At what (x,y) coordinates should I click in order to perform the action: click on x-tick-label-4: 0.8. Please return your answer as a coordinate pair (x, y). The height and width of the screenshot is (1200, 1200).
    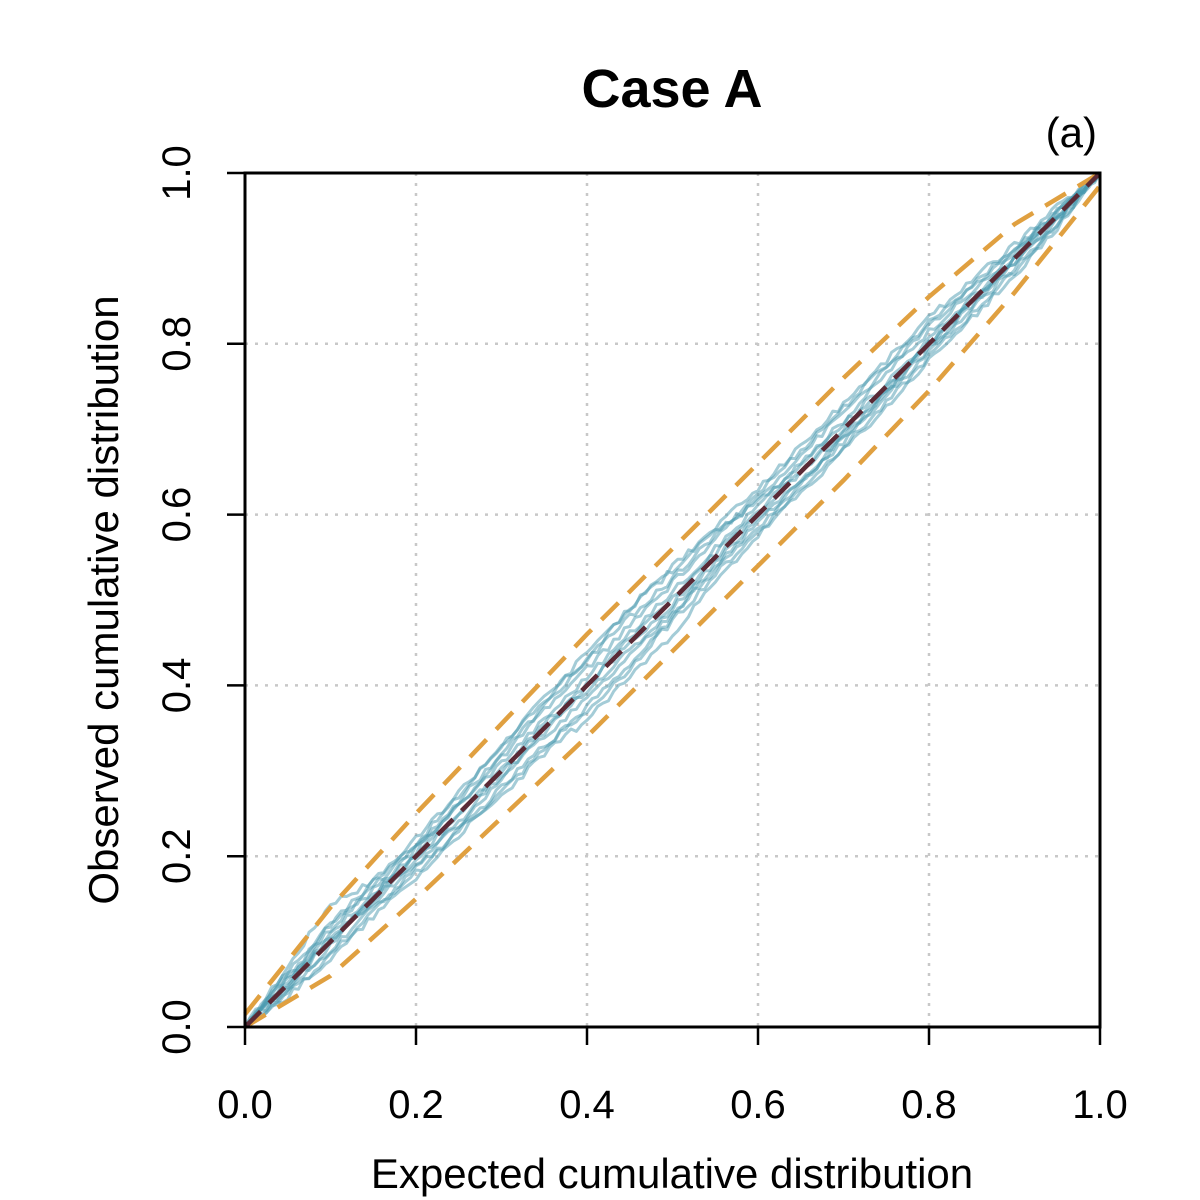
    Looking at the image, I should click on (929, 1105).